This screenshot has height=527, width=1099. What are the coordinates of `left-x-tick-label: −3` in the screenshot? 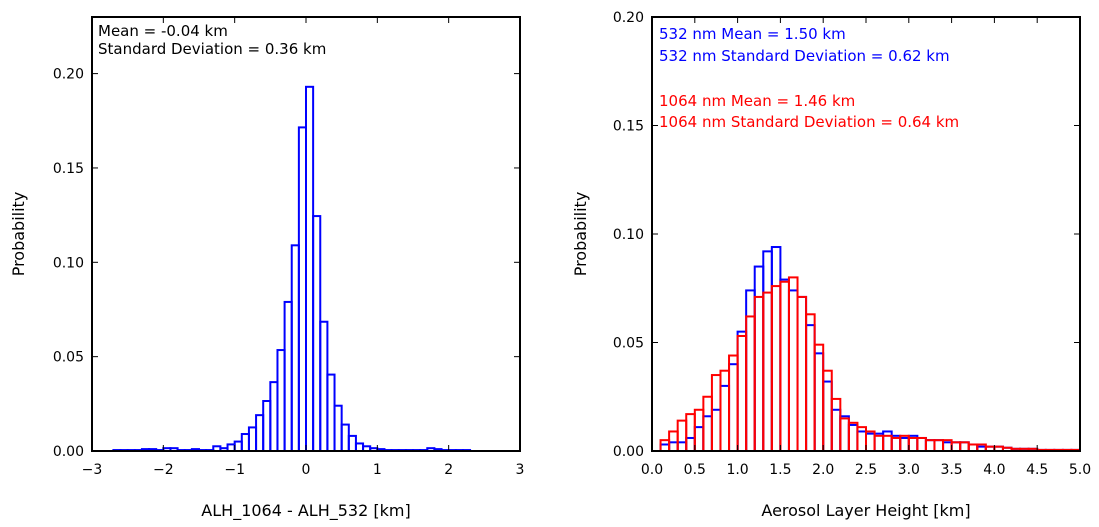 It's located at (92, 470).